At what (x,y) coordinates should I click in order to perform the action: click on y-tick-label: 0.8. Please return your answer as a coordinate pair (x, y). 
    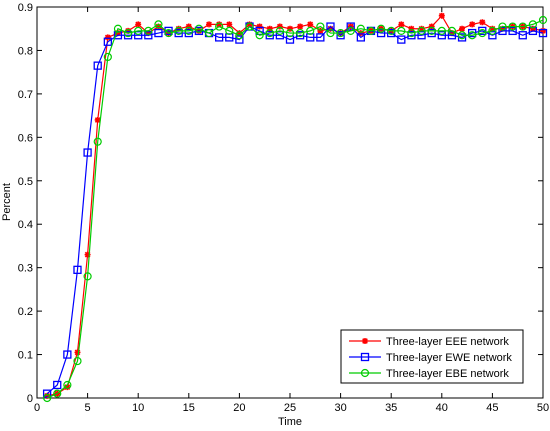
    Looking at the image, I should click on (25, 51).